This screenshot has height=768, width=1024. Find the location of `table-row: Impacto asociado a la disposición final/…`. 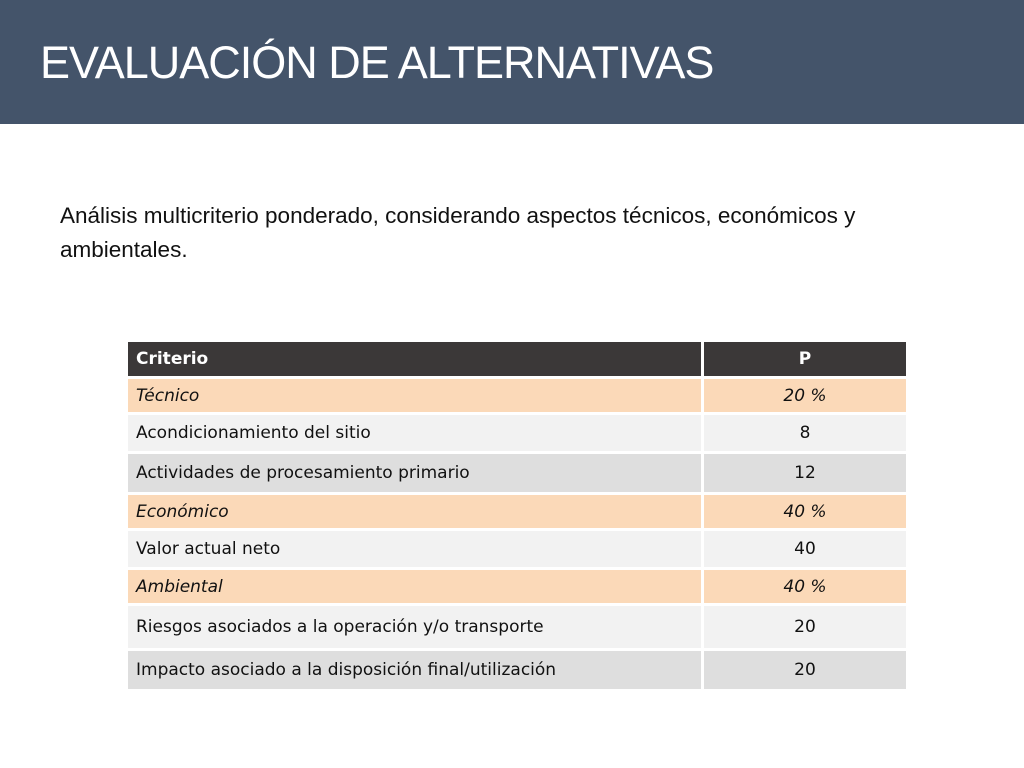

table-row: Impacto asociado a la disposición final/… is located at coordinates (517, 670).